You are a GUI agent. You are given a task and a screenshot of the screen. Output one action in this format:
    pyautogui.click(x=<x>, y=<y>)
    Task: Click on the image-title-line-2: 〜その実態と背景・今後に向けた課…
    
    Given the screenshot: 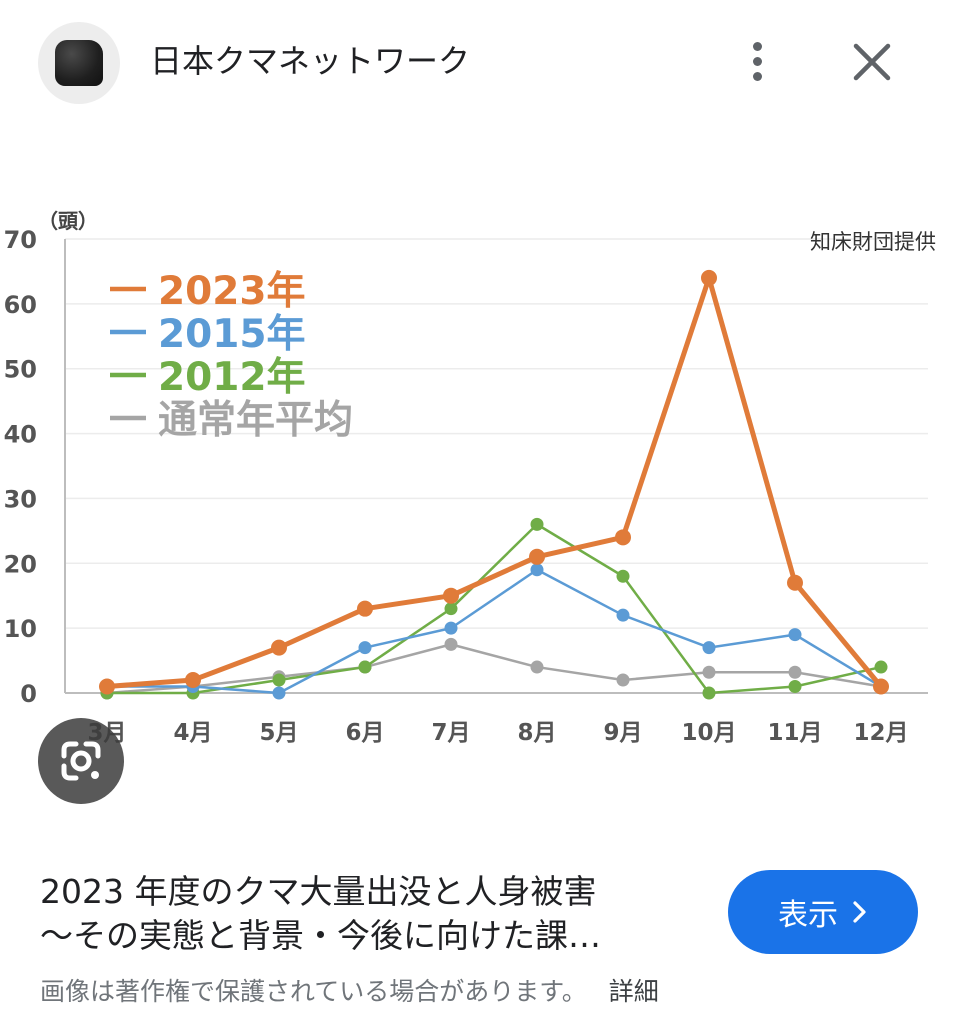 What is the action you would take?
    pyautogui.click(x=320, y=935)
    